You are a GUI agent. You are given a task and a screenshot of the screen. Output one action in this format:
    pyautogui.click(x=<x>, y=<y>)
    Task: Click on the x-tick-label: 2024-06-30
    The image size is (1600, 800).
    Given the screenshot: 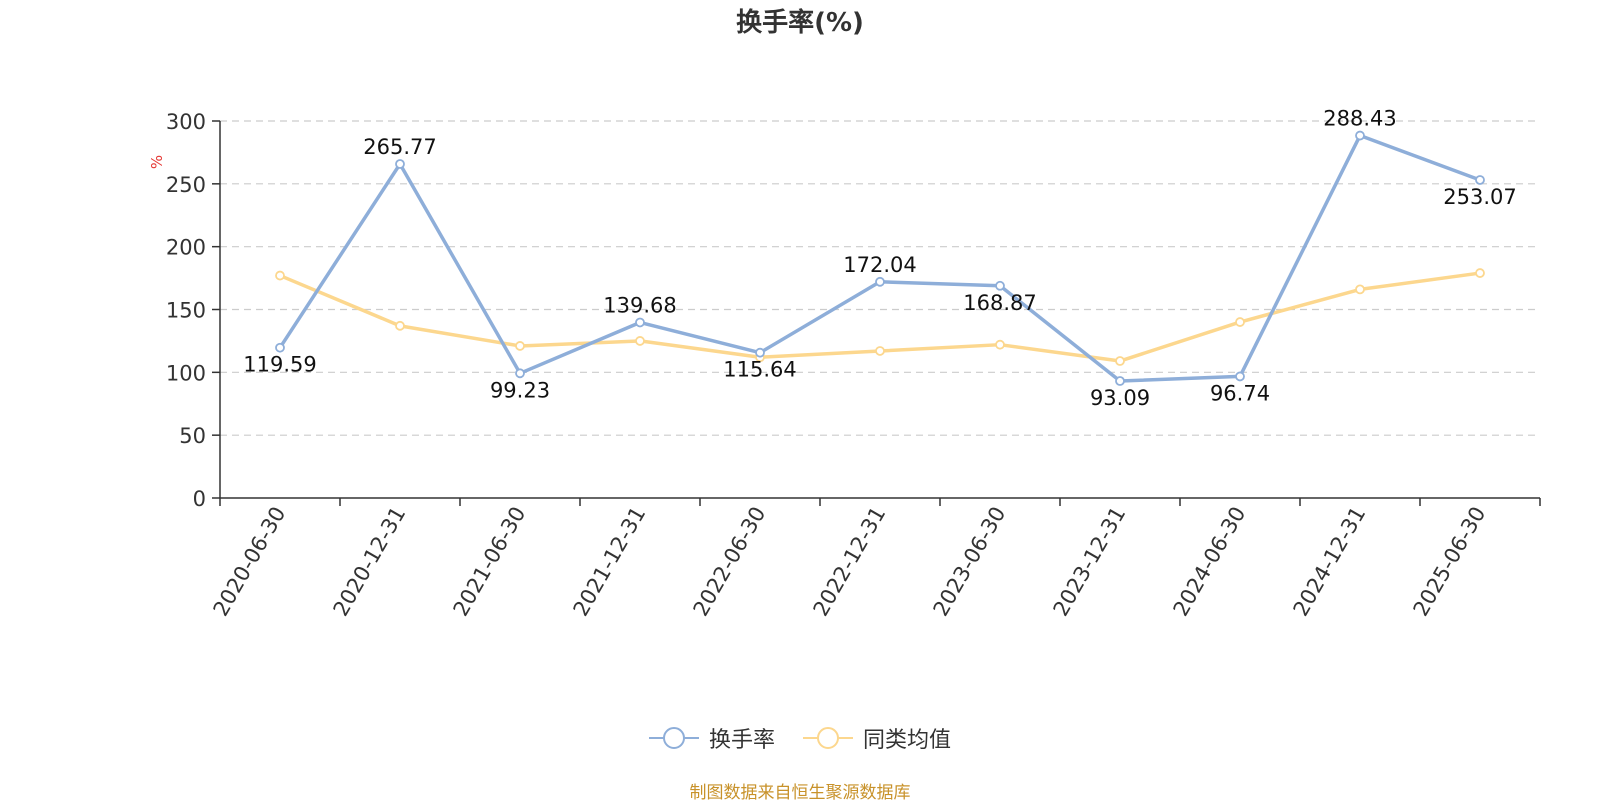 What is the action you would take?
    pyautogui.click(x=1210, y=562)
    